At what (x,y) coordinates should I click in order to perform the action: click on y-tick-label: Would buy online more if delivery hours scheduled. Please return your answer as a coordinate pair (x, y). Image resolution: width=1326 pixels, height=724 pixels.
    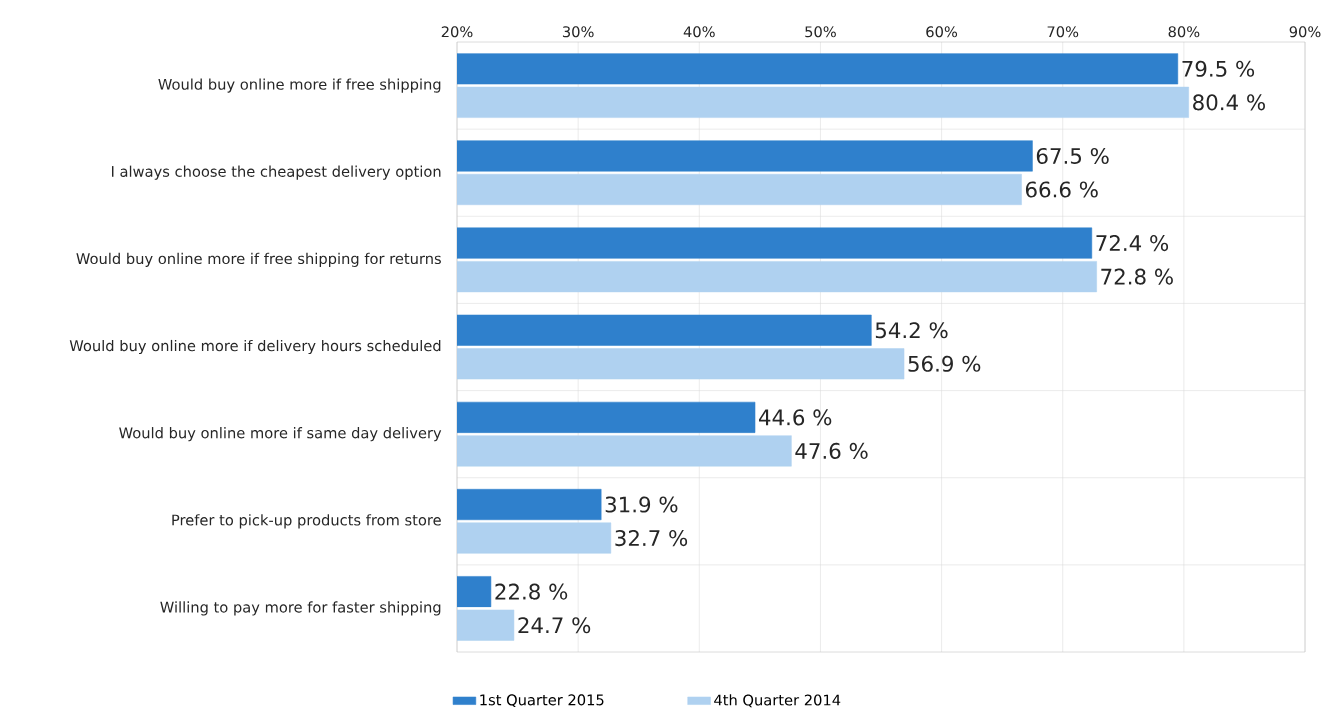
    Looking at the image, I should click on (255, 347).